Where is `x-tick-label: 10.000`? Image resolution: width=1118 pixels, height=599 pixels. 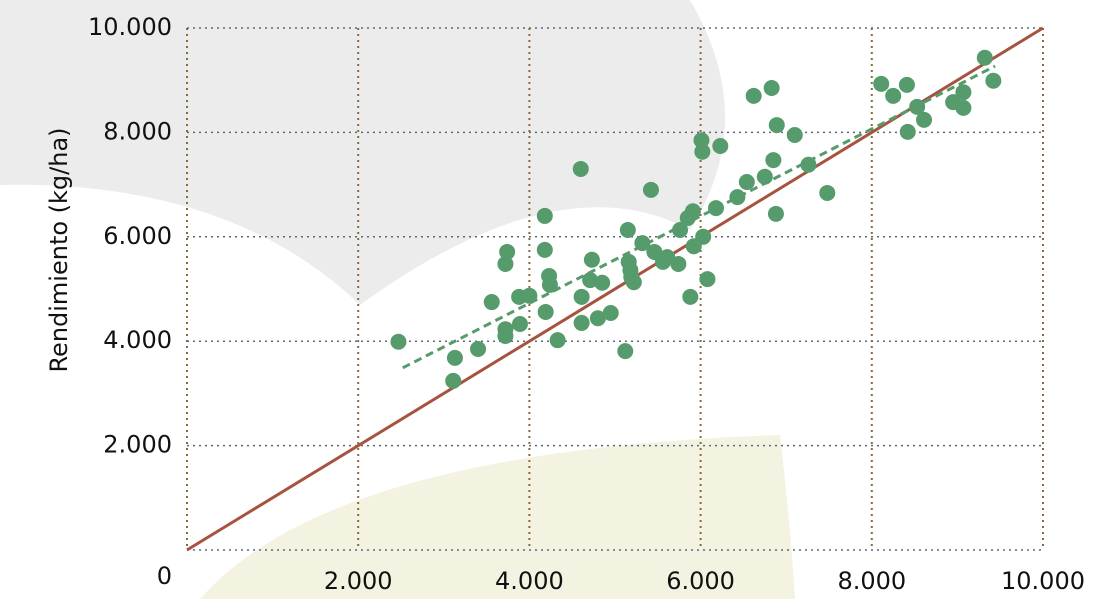 x-tick-label: 10.000 is located at coordinates (1043, 581).